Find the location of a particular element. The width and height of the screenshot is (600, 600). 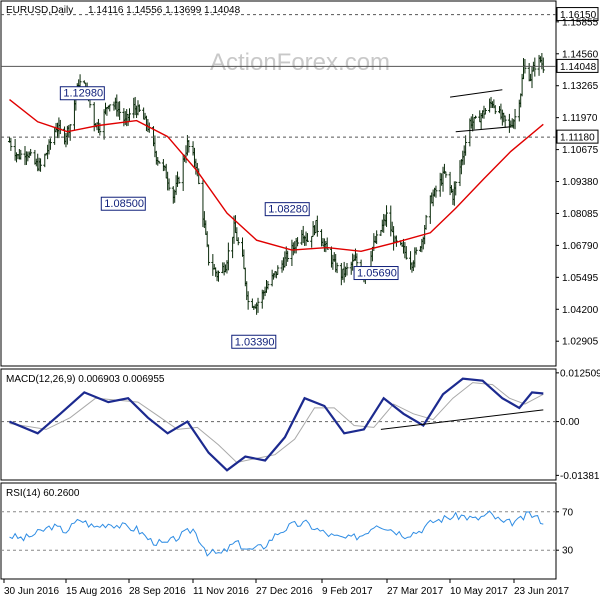

time-tick-label: 28 Sep 2016 is located at coordinates (157, 591).